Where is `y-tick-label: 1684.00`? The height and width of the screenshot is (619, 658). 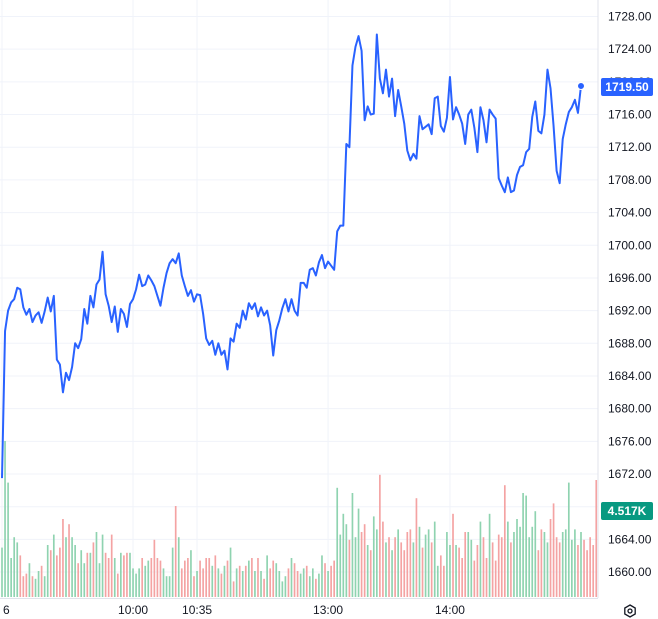
y-tick-label: 1684.00 is located at coordinates (630, 376).